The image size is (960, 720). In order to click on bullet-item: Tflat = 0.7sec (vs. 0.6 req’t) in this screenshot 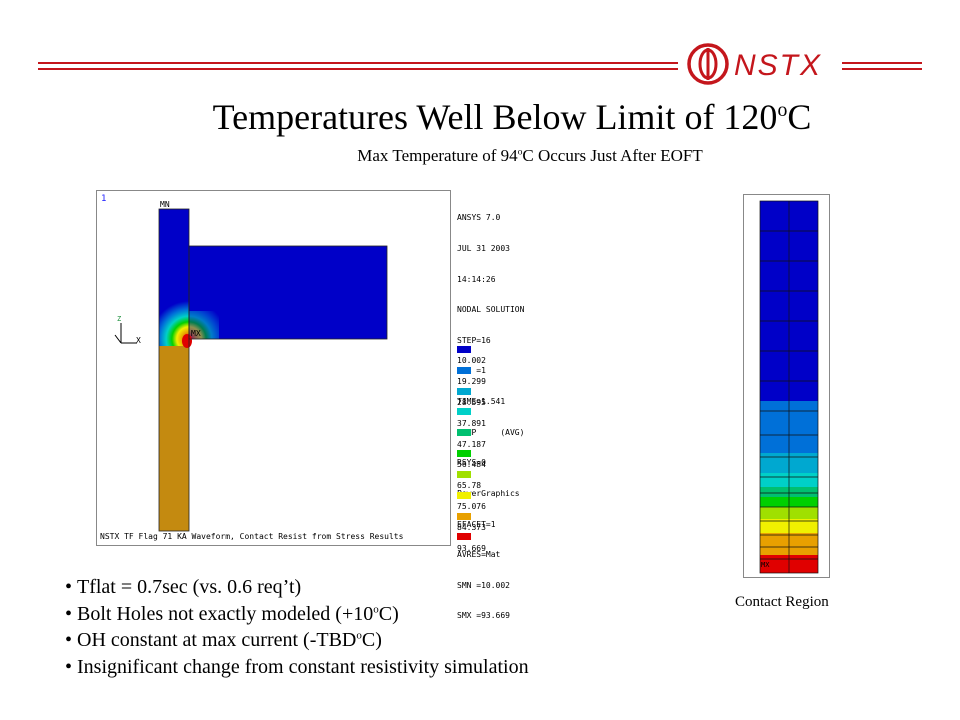, I will do `click(297, 587)`.